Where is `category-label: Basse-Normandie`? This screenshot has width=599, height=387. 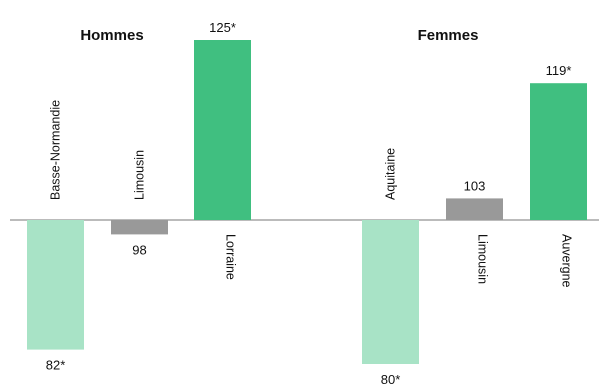 category-label: Basse-Normandie is located at coordinates (56, 150).